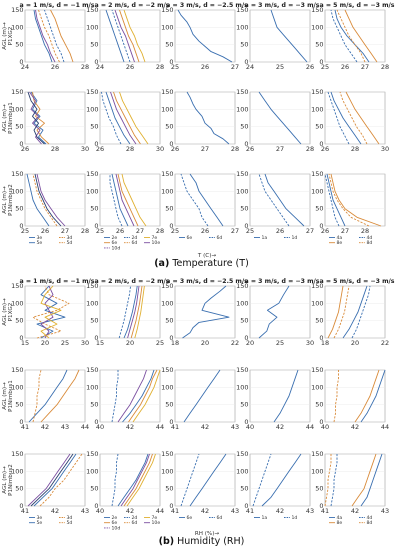  What do you see at coordinates (350, 488) in the screenshot?
I see `panel-H-r3-c5: 0 50 100 150 41 42 43 4a 4d 8e 8d` at bounding box center [350, 488].